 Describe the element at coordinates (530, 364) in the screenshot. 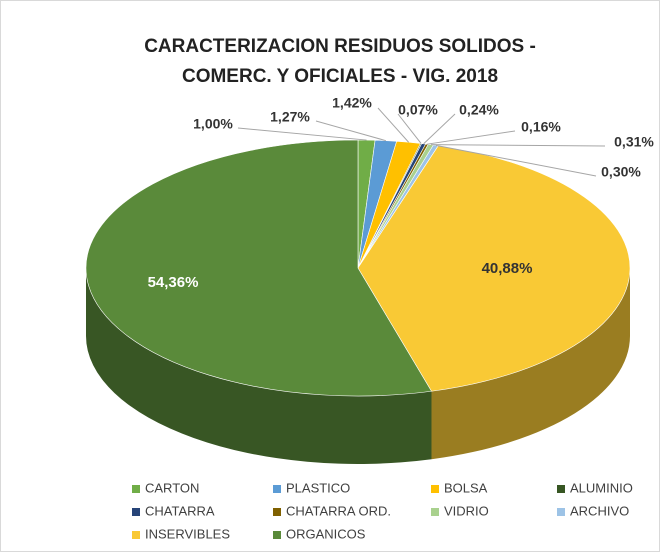

I see `pie-side` at that location.